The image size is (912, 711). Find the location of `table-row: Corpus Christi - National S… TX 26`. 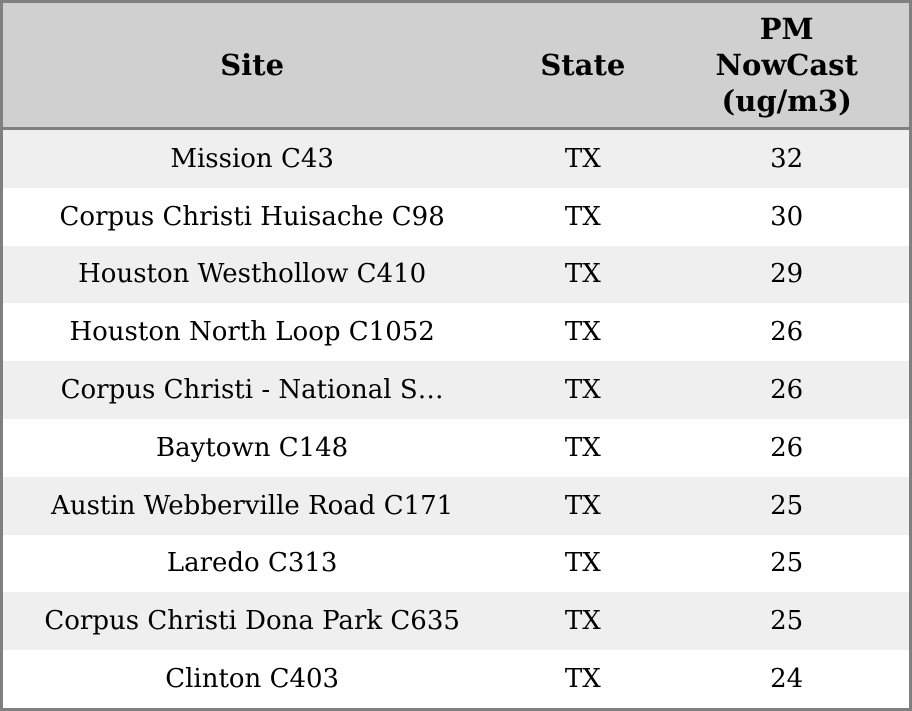

table-row: Corpus Christi - National S… TX 26 is located at coordinates (456, 390).